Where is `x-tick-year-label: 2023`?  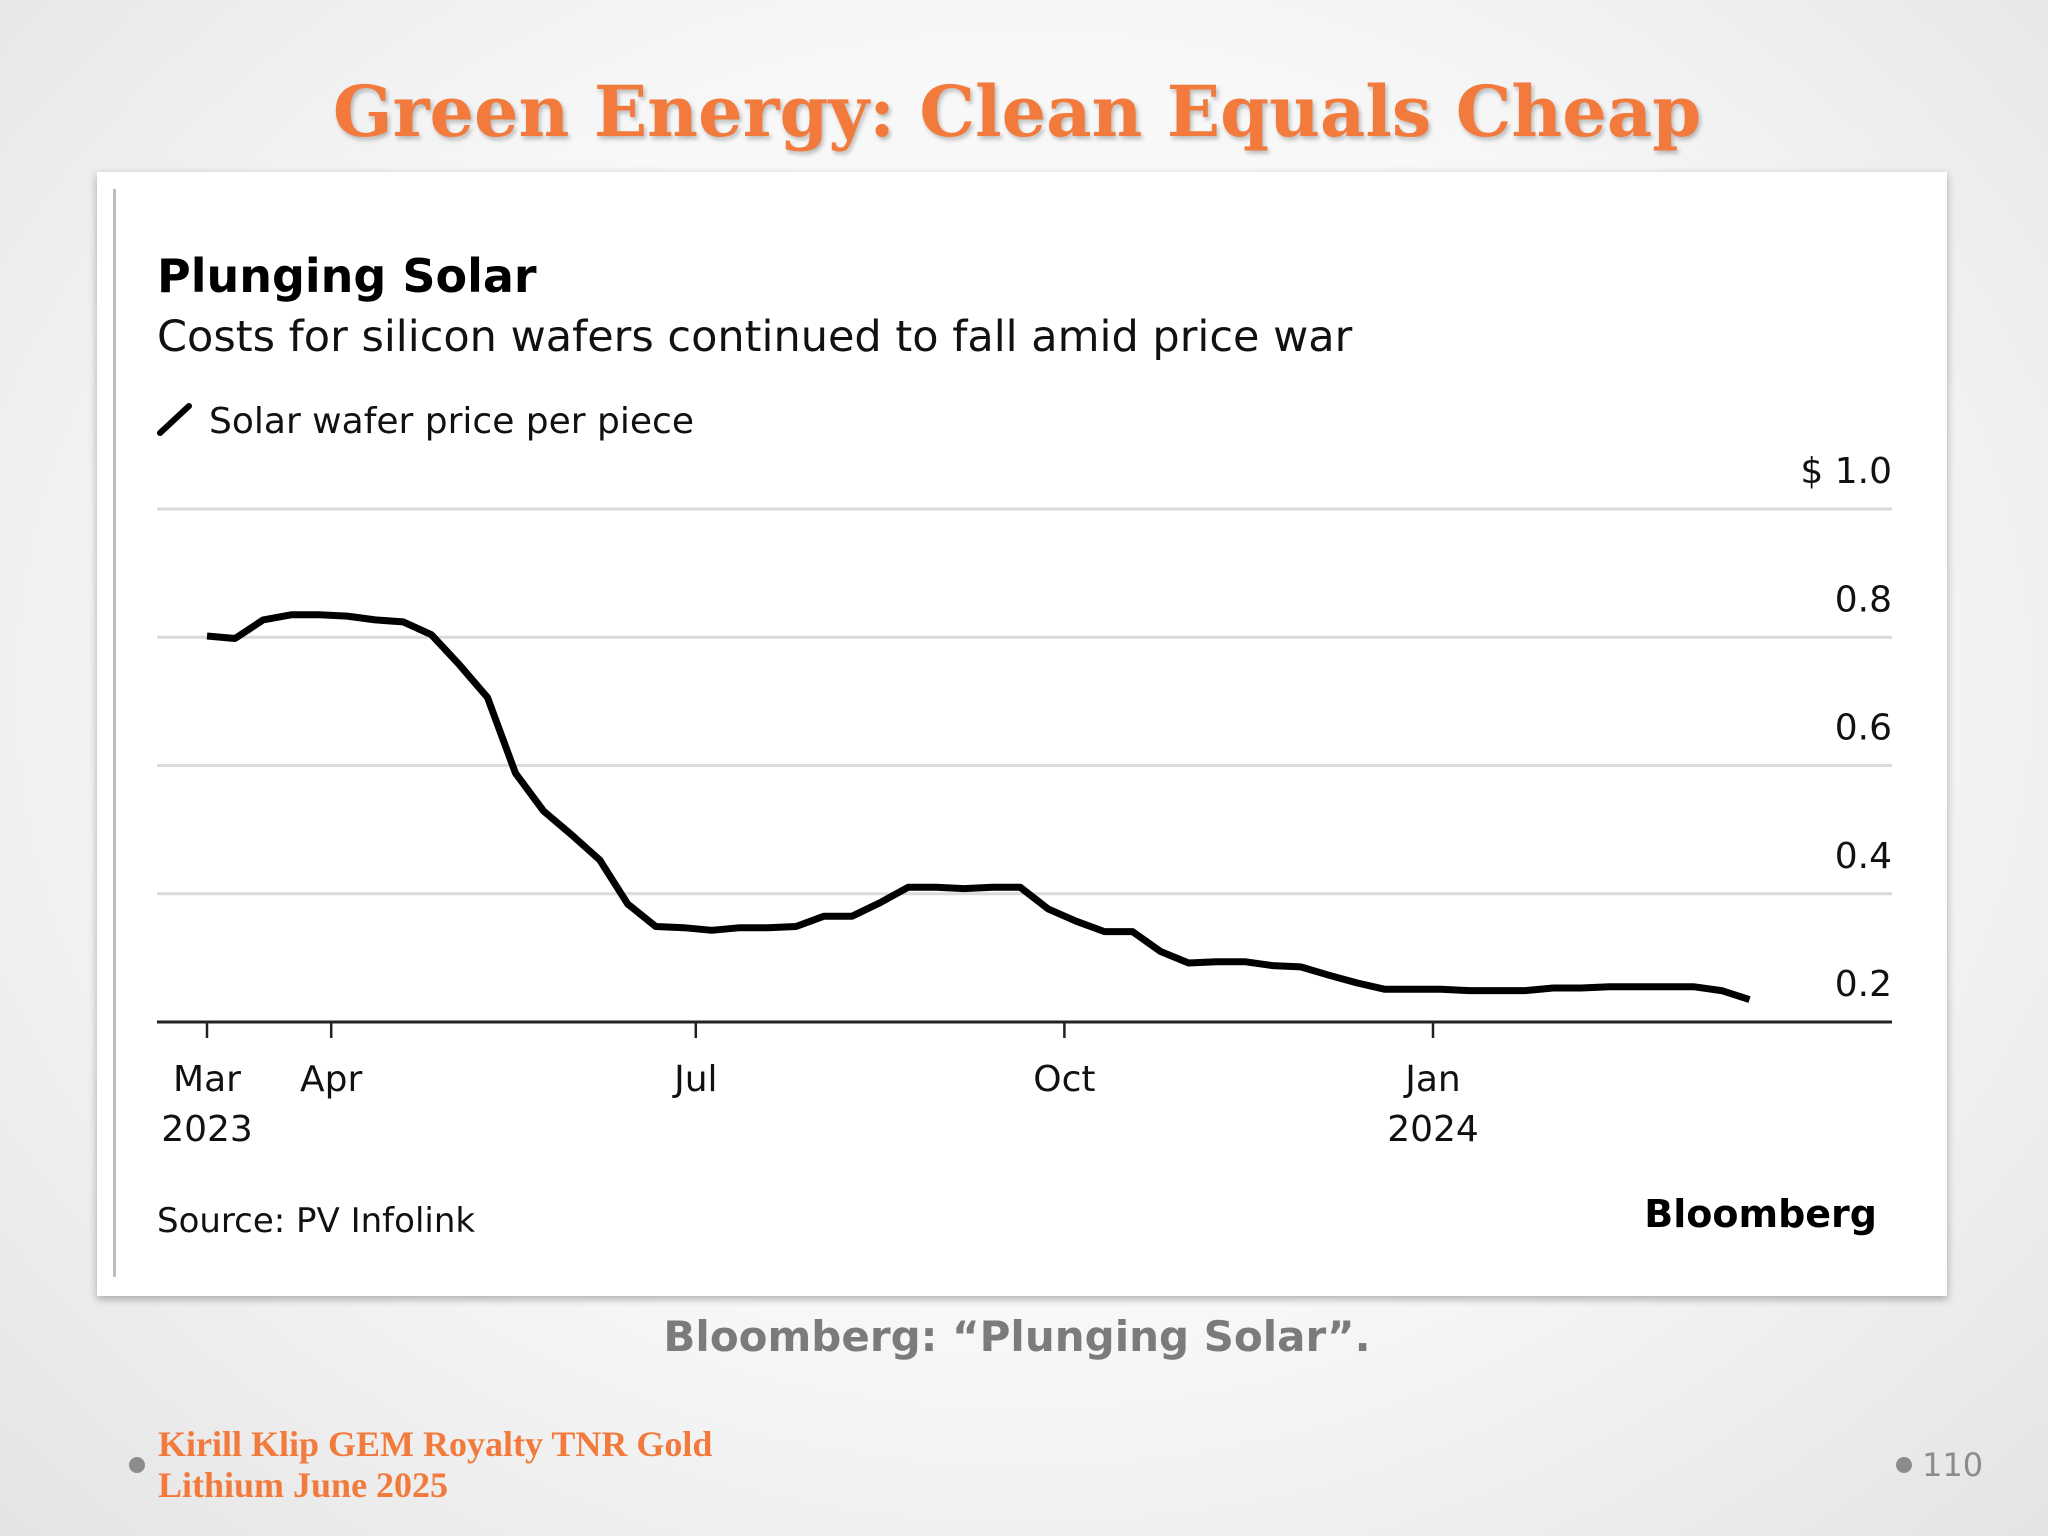 x-tick-year-label: 2023 is located at coordinates (207, 1129).